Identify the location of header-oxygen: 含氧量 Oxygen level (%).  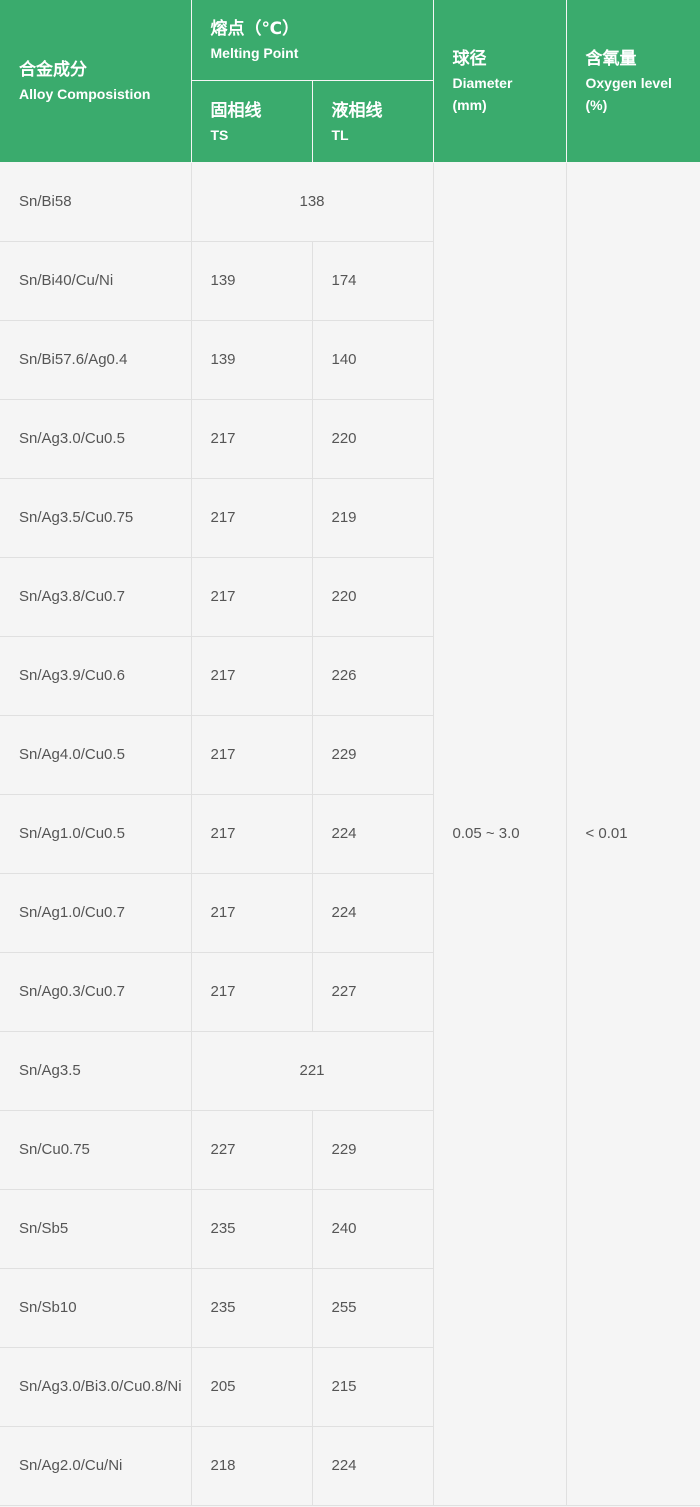
(632, 81).